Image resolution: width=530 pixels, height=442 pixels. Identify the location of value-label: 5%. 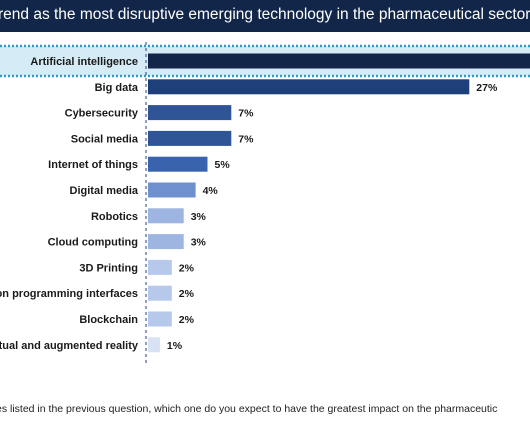
(223, 165).